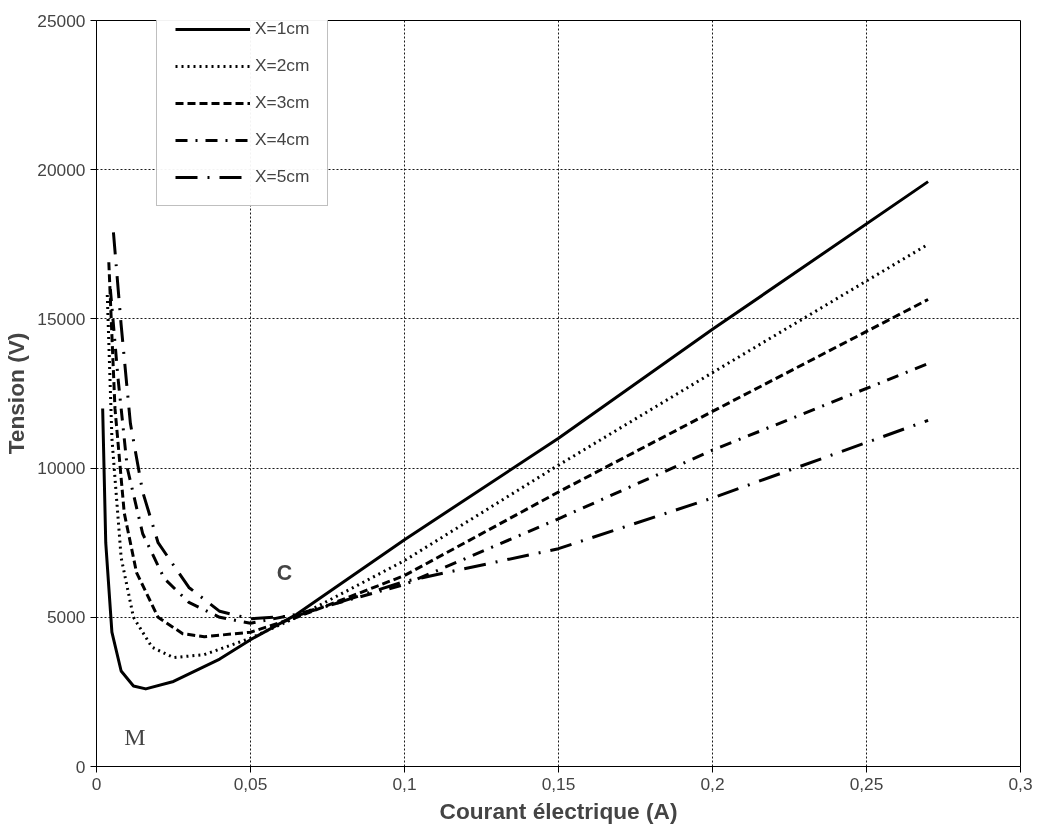 The image size is (1046, 830). I want to click on x-tick-label: 0,25, so click(866, 783).